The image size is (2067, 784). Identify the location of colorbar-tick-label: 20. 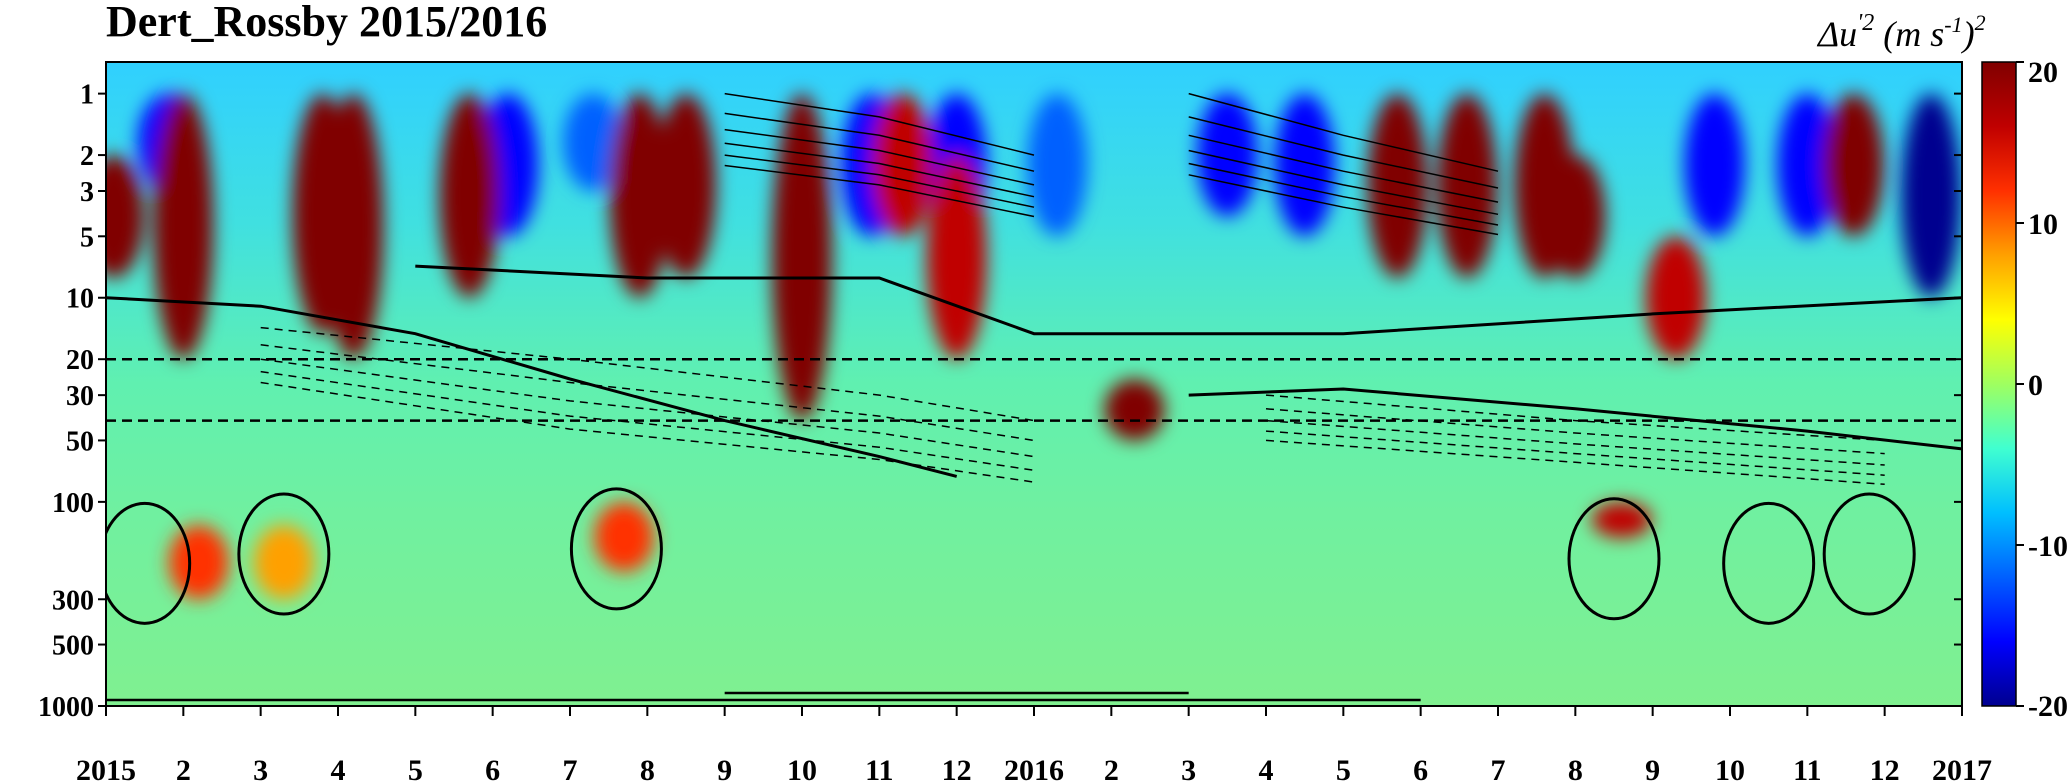
(2043, 72).